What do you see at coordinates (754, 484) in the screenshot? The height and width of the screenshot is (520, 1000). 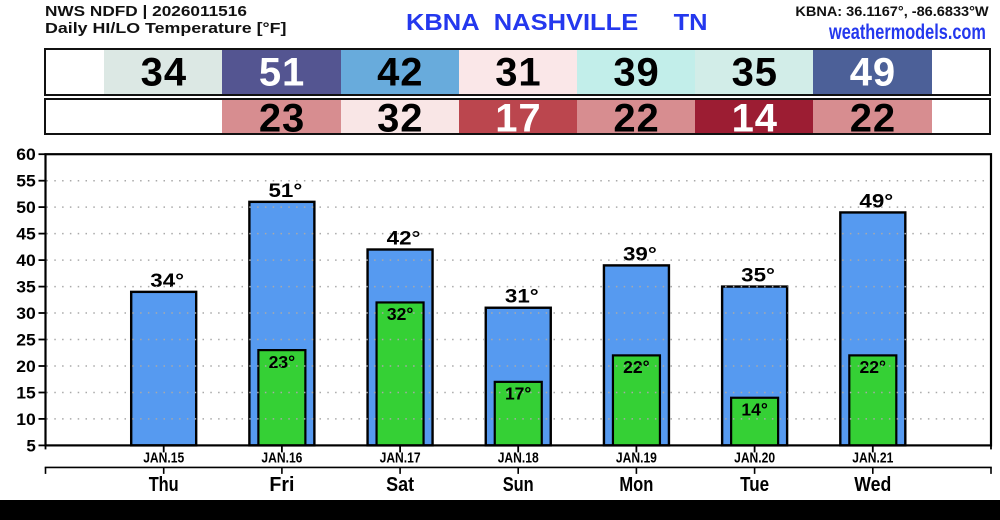 I see `svg-text: Tue` at bounding box center [754, 484].